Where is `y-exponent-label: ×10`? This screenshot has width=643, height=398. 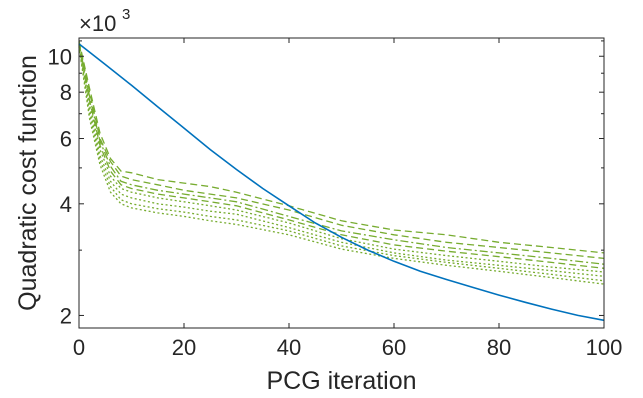
y-exponent-label: ×10 is located at coordinates (97, 23).